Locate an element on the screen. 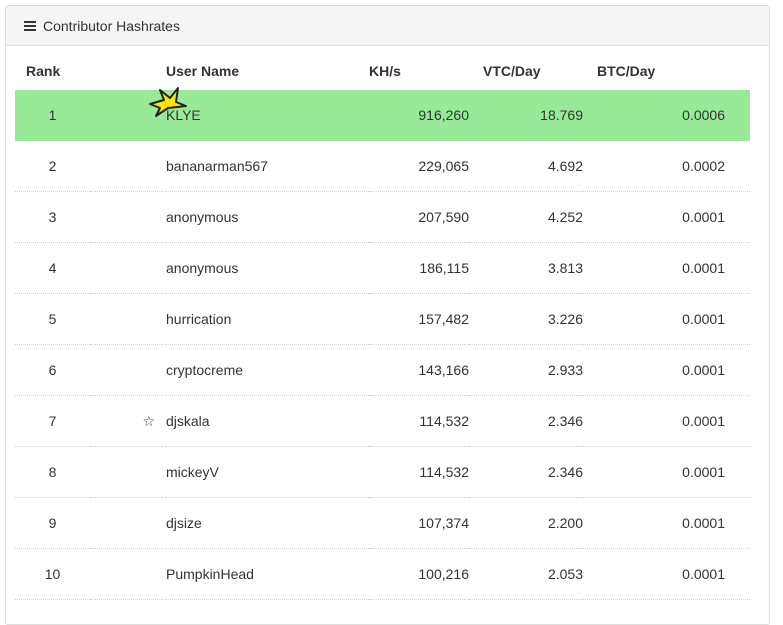 This screenshot has width=783, height=625. table-row: 2 bananarman567 229,065 4.692 0.0002 is located at coordinates (382, 166).